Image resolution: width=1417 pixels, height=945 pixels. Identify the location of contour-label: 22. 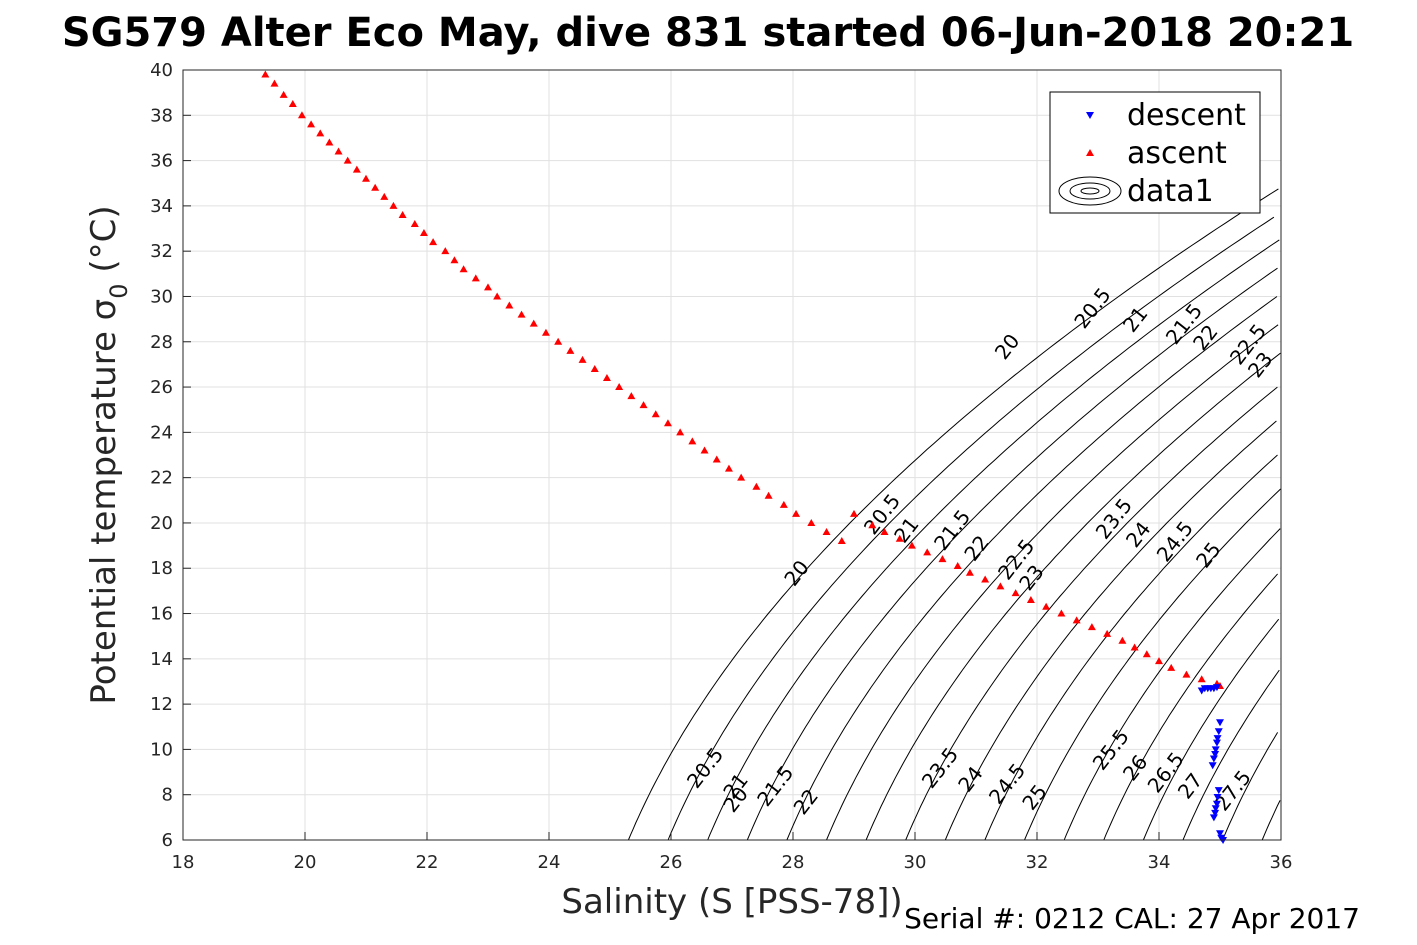
(805, 801).